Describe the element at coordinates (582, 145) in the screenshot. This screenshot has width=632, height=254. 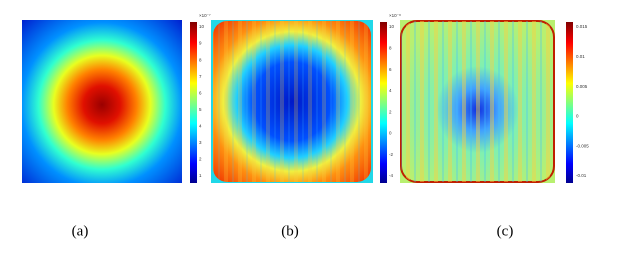
I see `colorbar-tick-label: -0.005` at that location.